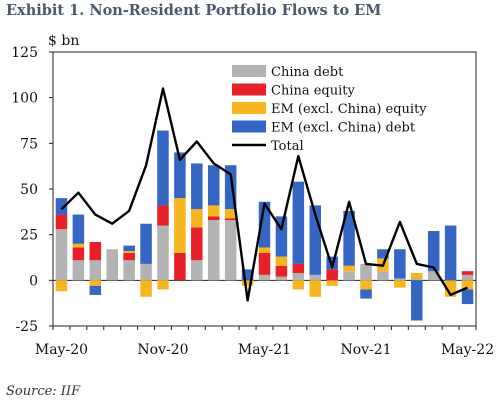 The height and width of the screenshot is (408, 498). Describe the element at coordinates (63, 41) in the screenshot. I see `y-unit-label: $ bn` at that location.